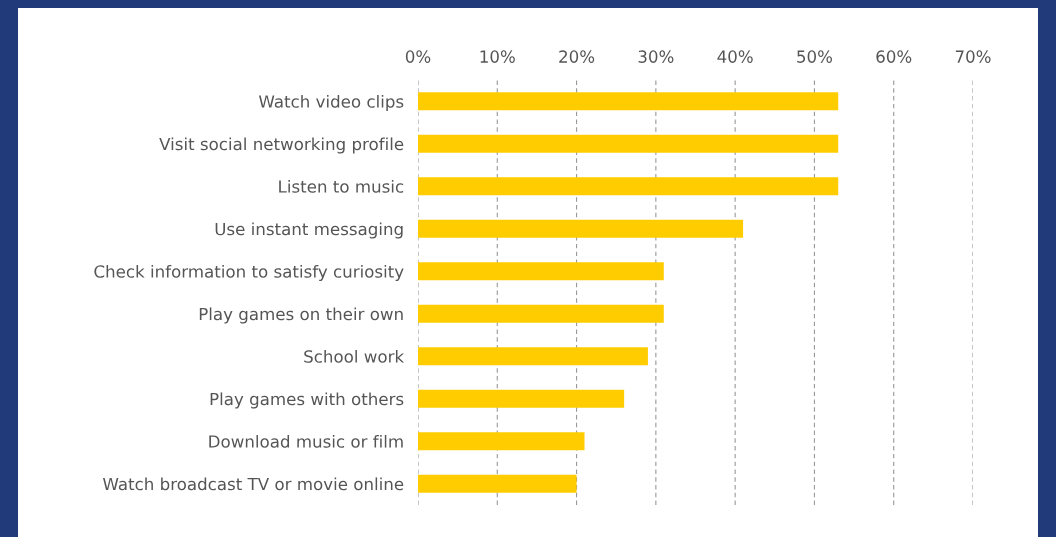 Image resolution: width=1056 pixels, height=537 pixels. Describe the element at coordinates (577, 56) in the screenshot. I see `x-tick-label: 20%` at that location.